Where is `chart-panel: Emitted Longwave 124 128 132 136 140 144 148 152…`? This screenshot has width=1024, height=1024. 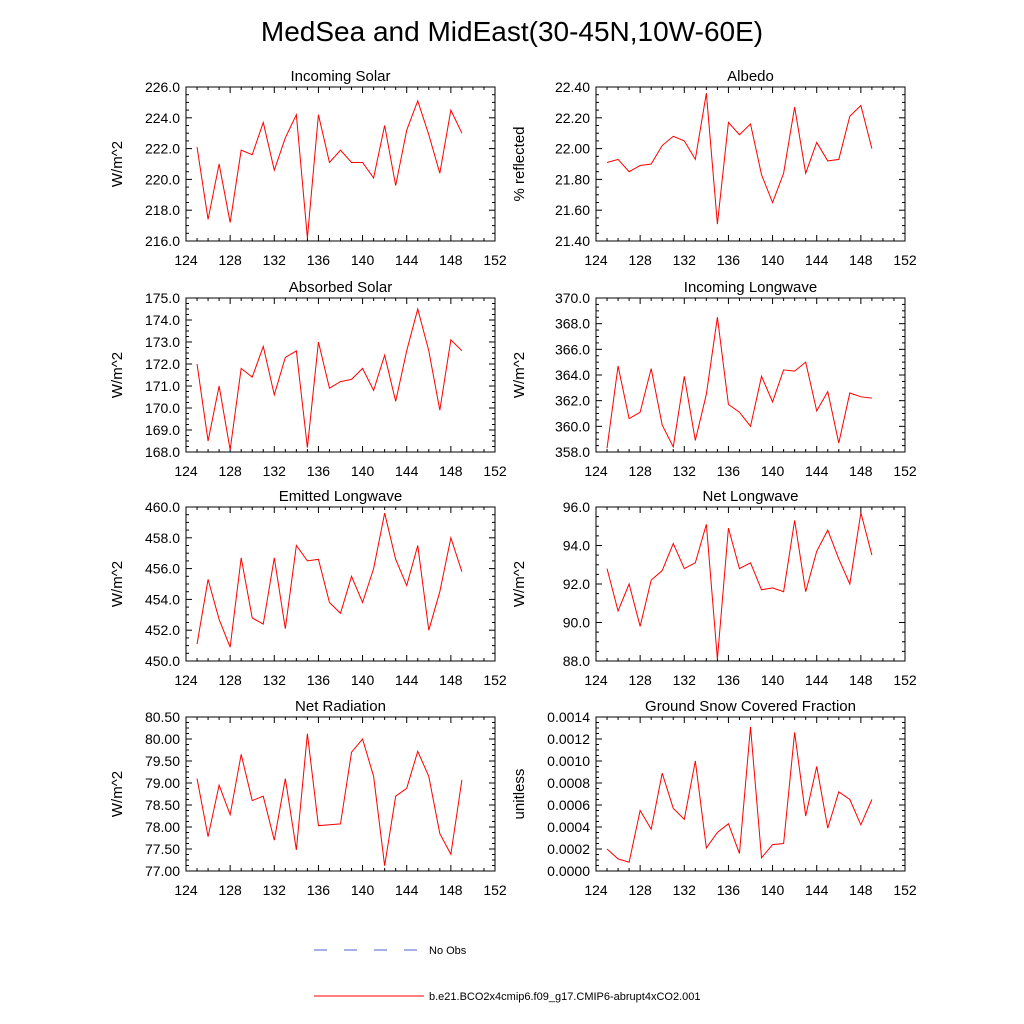
chart-panel: Emitted Longwave 124 128 132 136 140 144 148 152… is located at coordinates (308, 588).